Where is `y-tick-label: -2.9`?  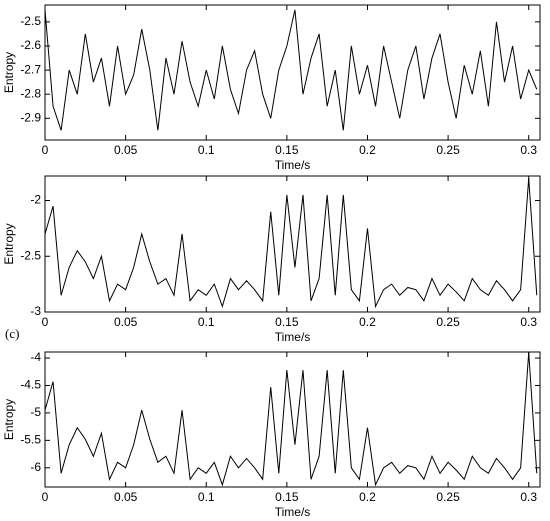 y-tick-label: -2.9 is located at coordinates (30, 117).